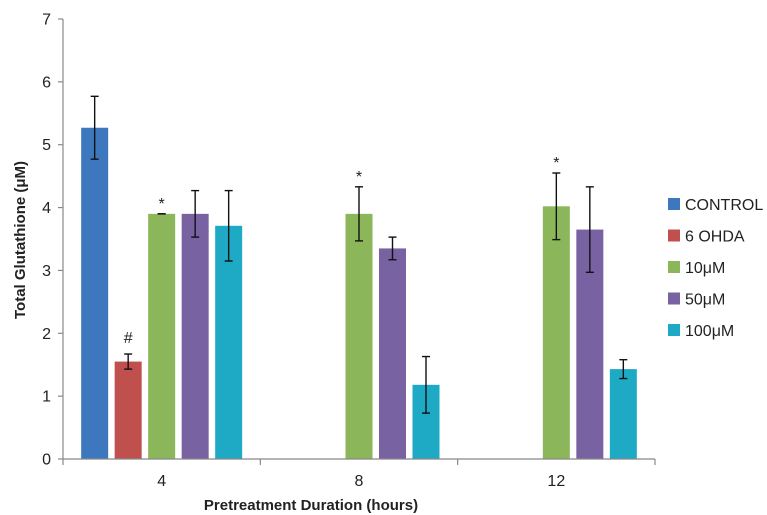 The image size is (767, 515). I want to click on y-tick-label: 1, so click(46, 397).